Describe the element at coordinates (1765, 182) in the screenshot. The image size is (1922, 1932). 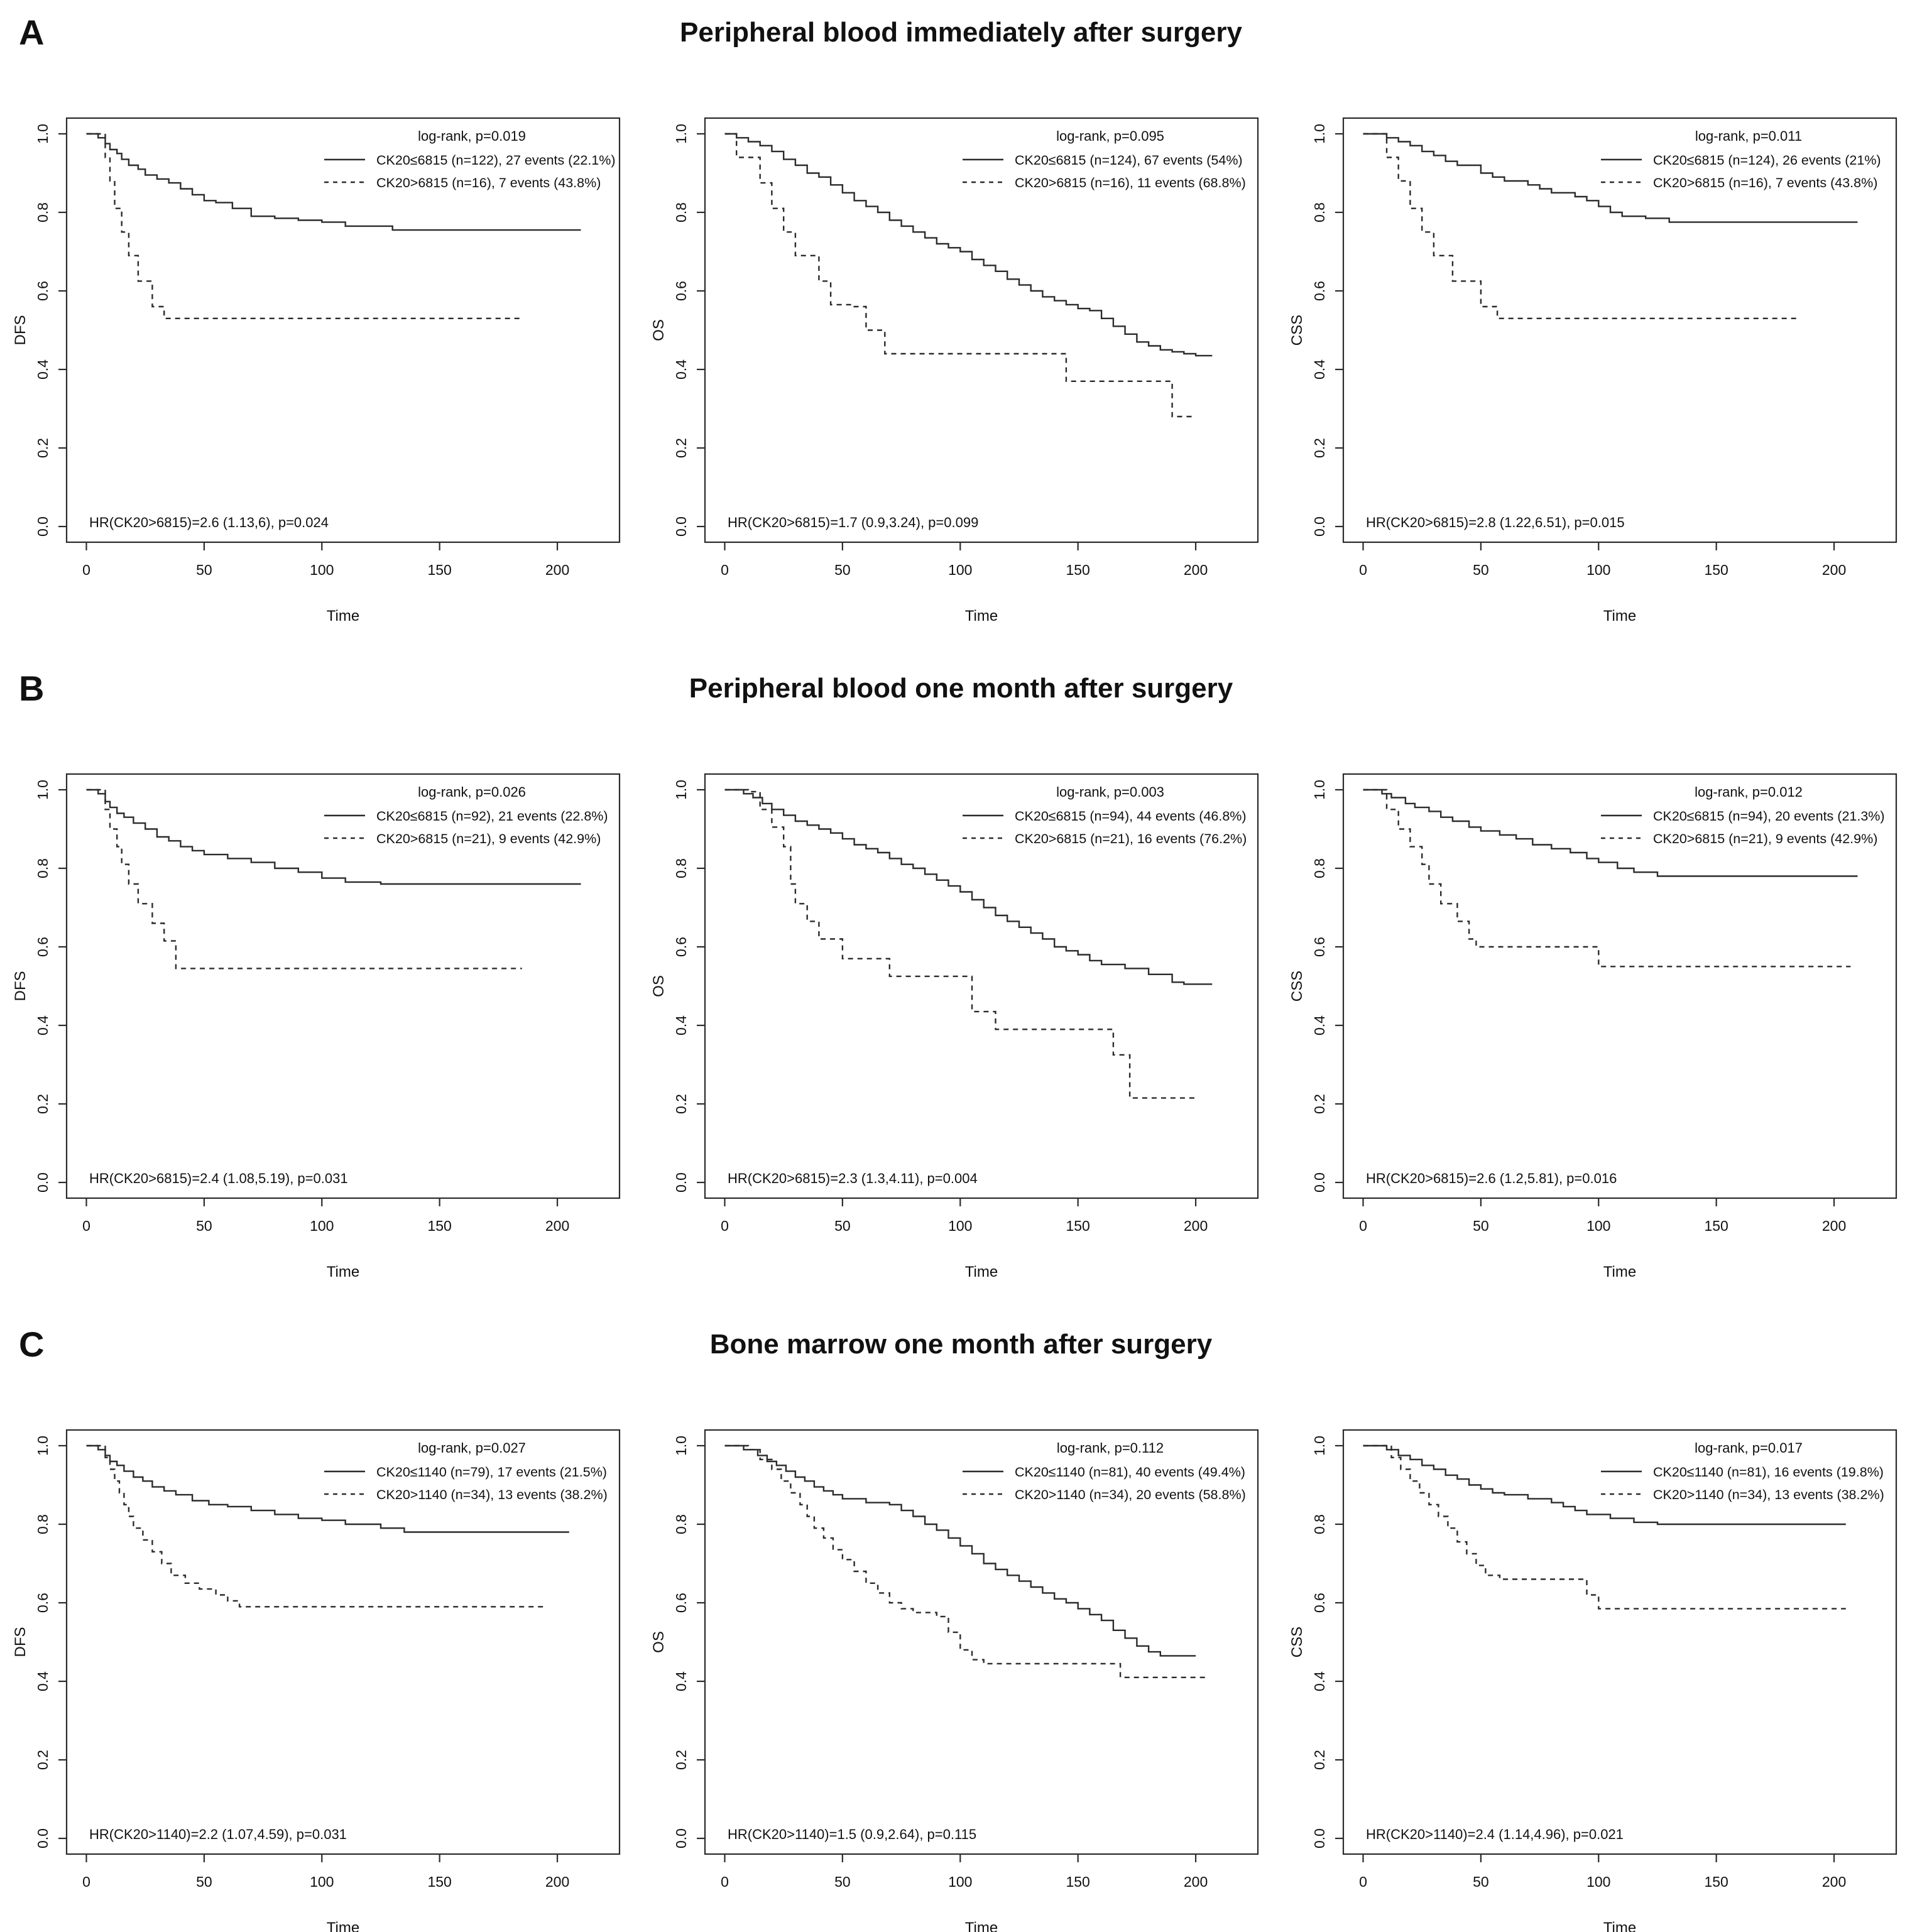
I see `legend-entry-label: CK20>6815 (n=16), 7 events (43.8%)` at that location.